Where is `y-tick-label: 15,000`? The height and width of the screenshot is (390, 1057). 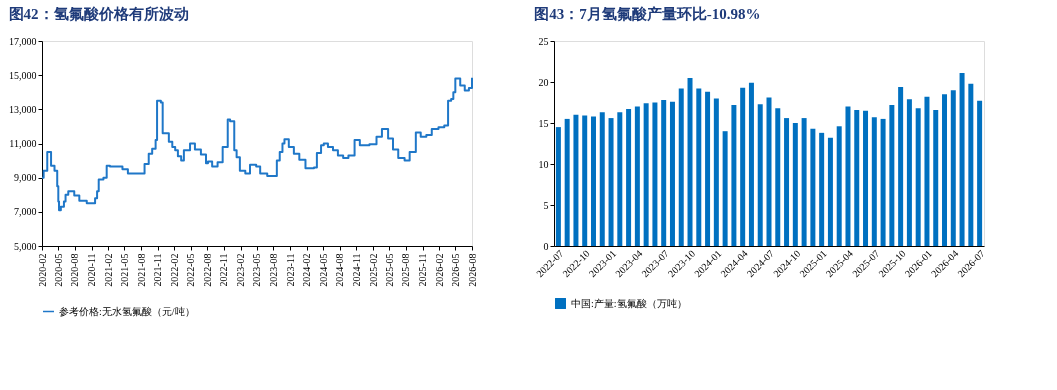 y-tick-label: 15,000 is located at coordinates (23, 75).